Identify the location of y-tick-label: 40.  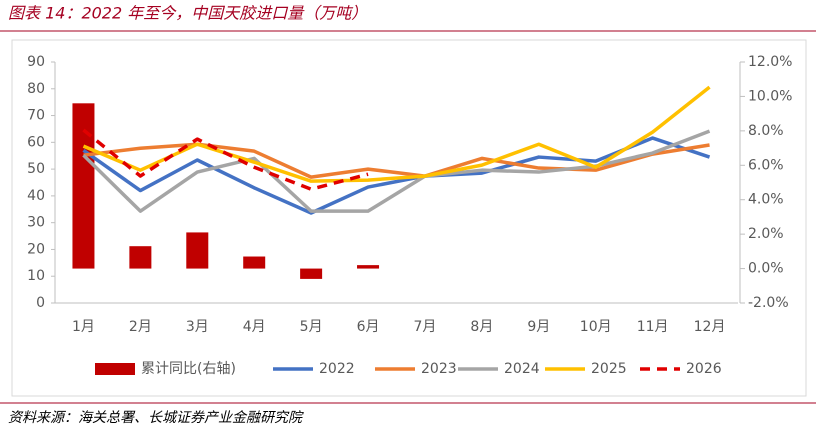
(36, 196).